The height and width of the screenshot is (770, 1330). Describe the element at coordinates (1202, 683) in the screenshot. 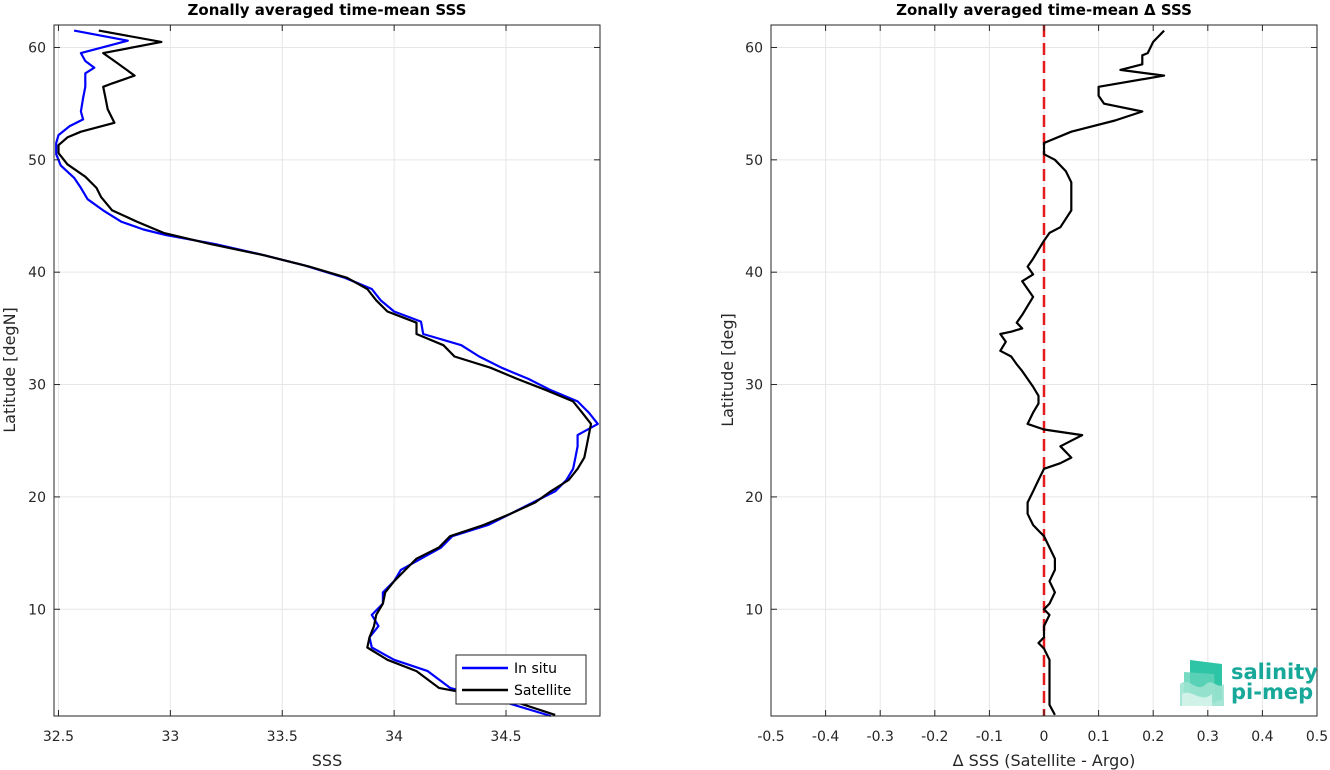

I see `logo-mark-icon` at that location.